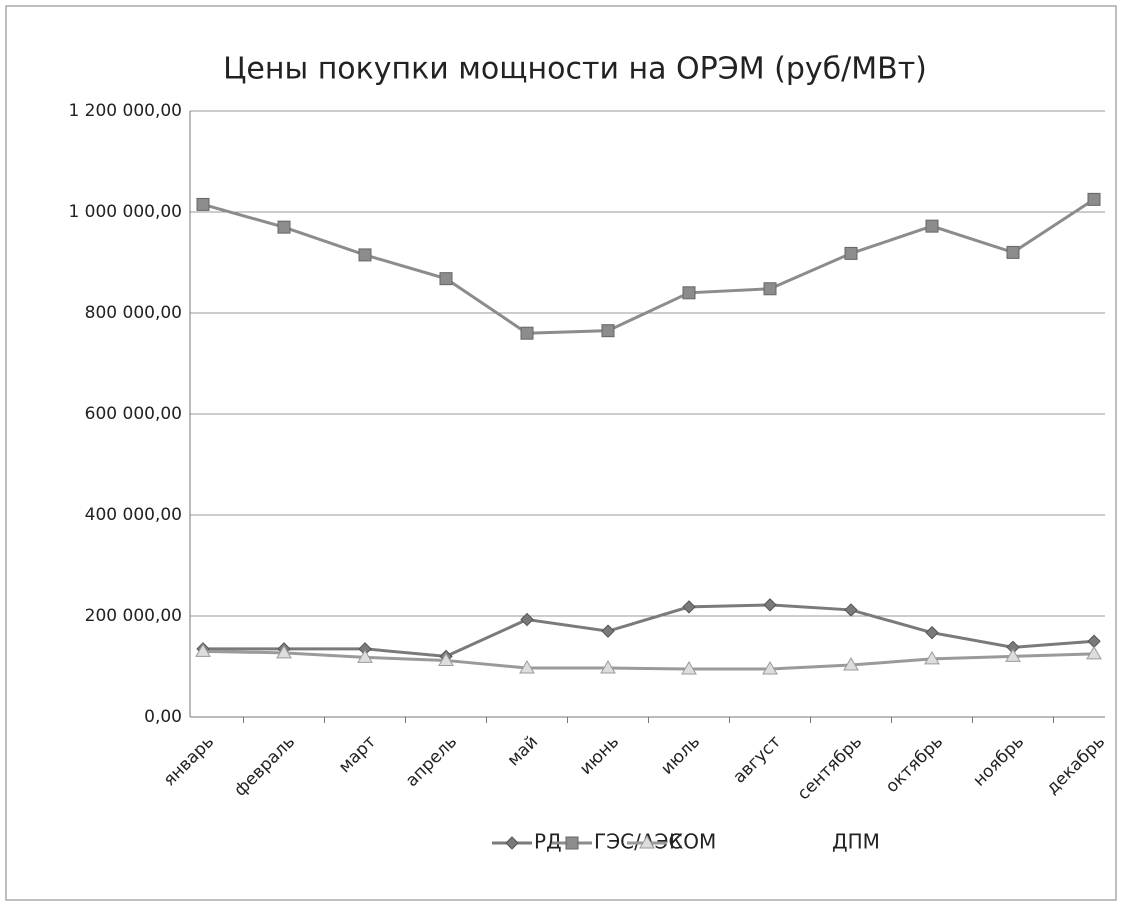  I want to click on chart-title: Цены покупки мощности на ОРЭМ (руб/МВт), so click(575, 69).